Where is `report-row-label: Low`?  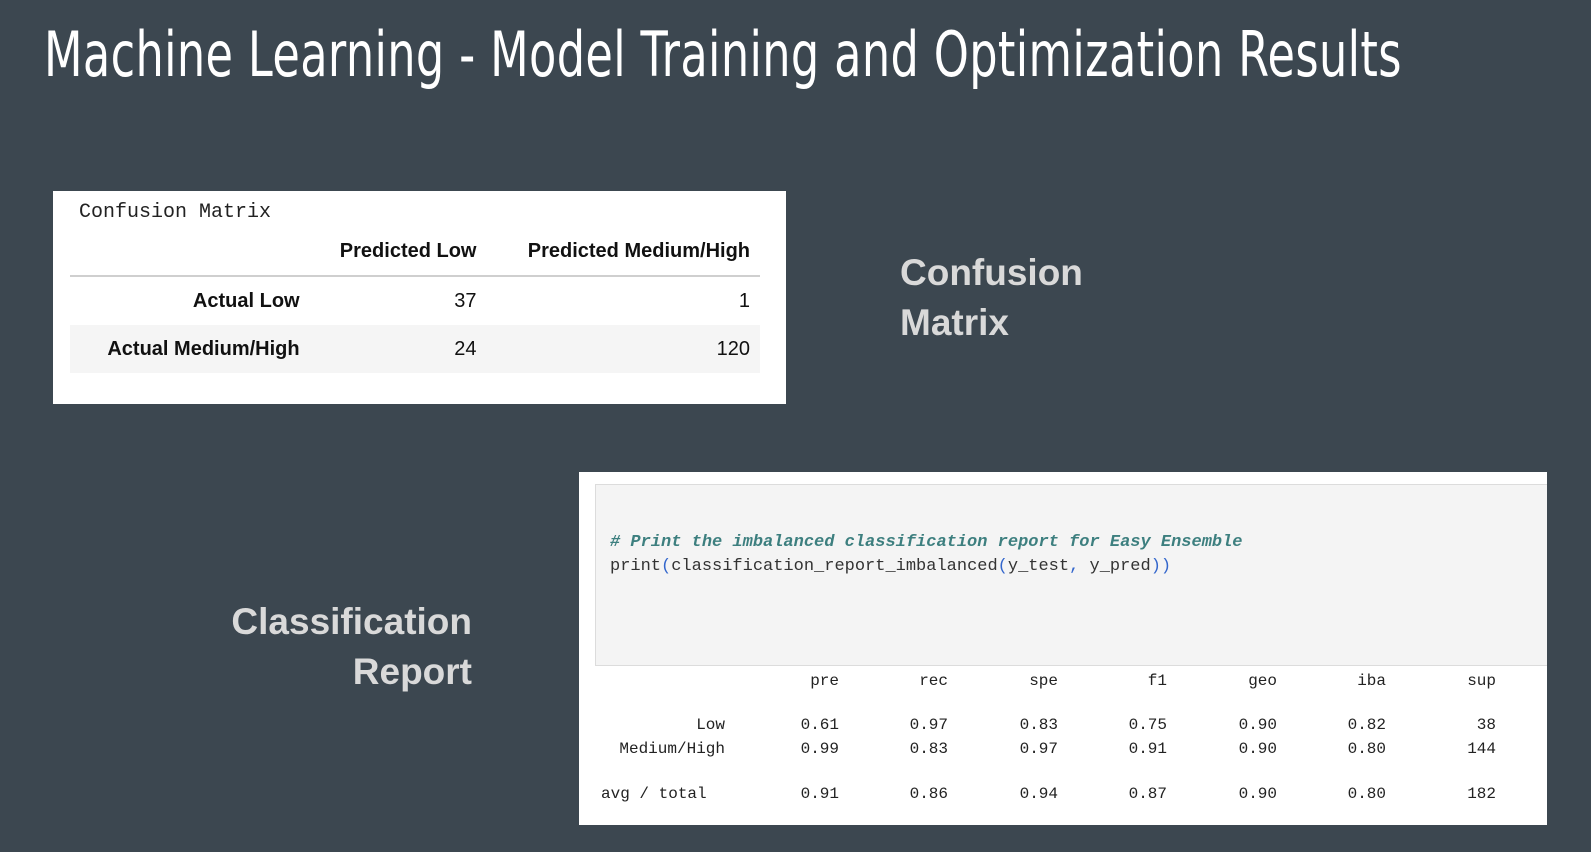 report-row-label: Low is located at coordinates (710, 725).